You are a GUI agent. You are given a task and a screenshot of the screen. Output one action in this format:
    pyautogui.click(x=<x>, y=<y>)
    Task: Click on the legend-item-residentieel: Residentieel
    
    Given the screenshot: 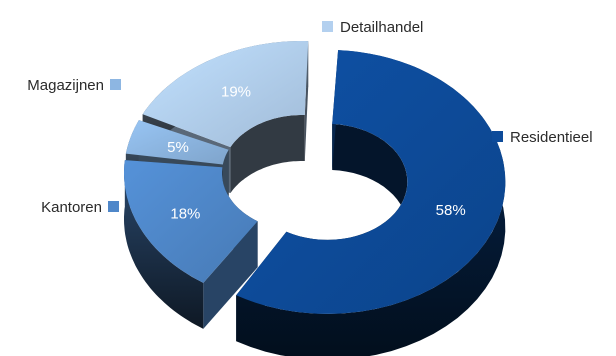 What is the action you would take?
    pyautogui.click(x=542, y=137)
    